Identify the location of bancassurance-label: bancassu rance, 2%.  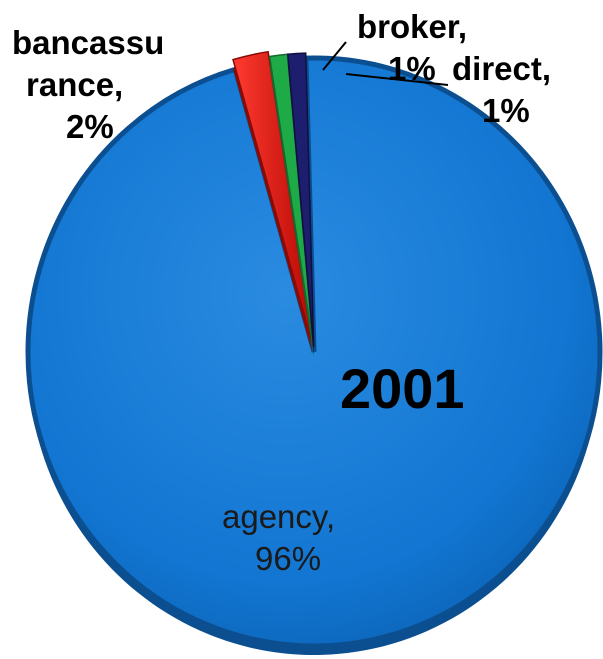
(92, 84).